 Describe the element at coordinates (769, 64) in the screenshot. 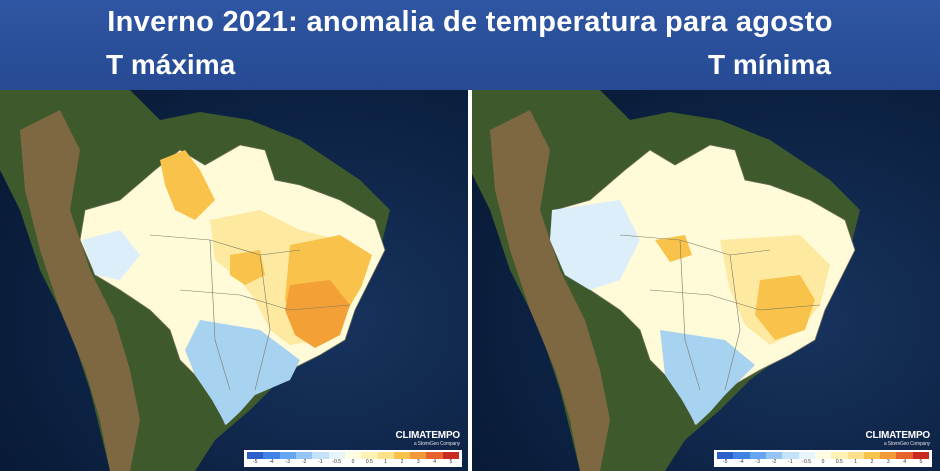

I see `subtitle-min-temp: T mínima` at that location.